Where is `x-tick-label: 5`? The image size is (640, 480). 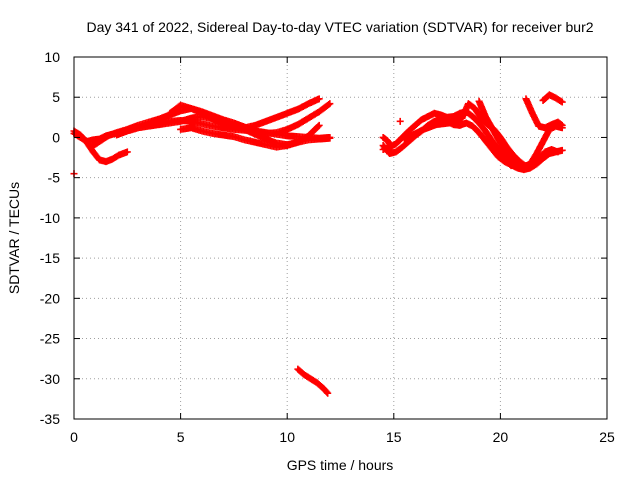
x-tick-label: 5 is located at coordinates (181, 437).